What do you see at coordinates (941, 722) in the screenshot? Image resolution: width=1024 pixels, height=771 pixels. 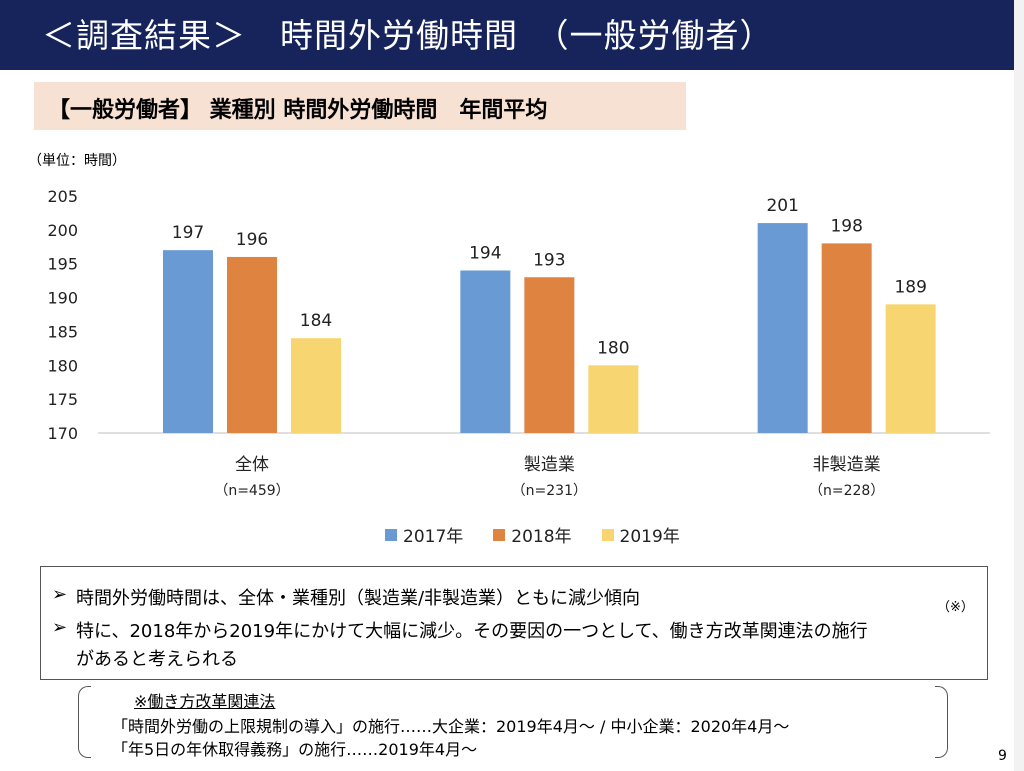 I see `bracket-right` at bounding box center [941, 722].